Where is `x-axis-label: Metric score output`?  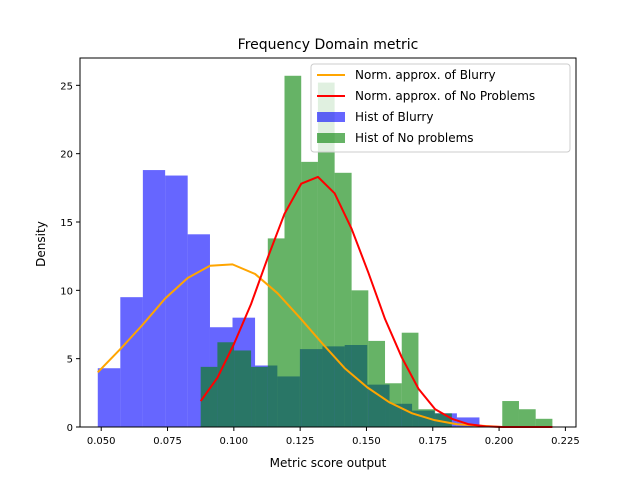
x-axis-label: Metric score output is located at coordinates (328, 463).